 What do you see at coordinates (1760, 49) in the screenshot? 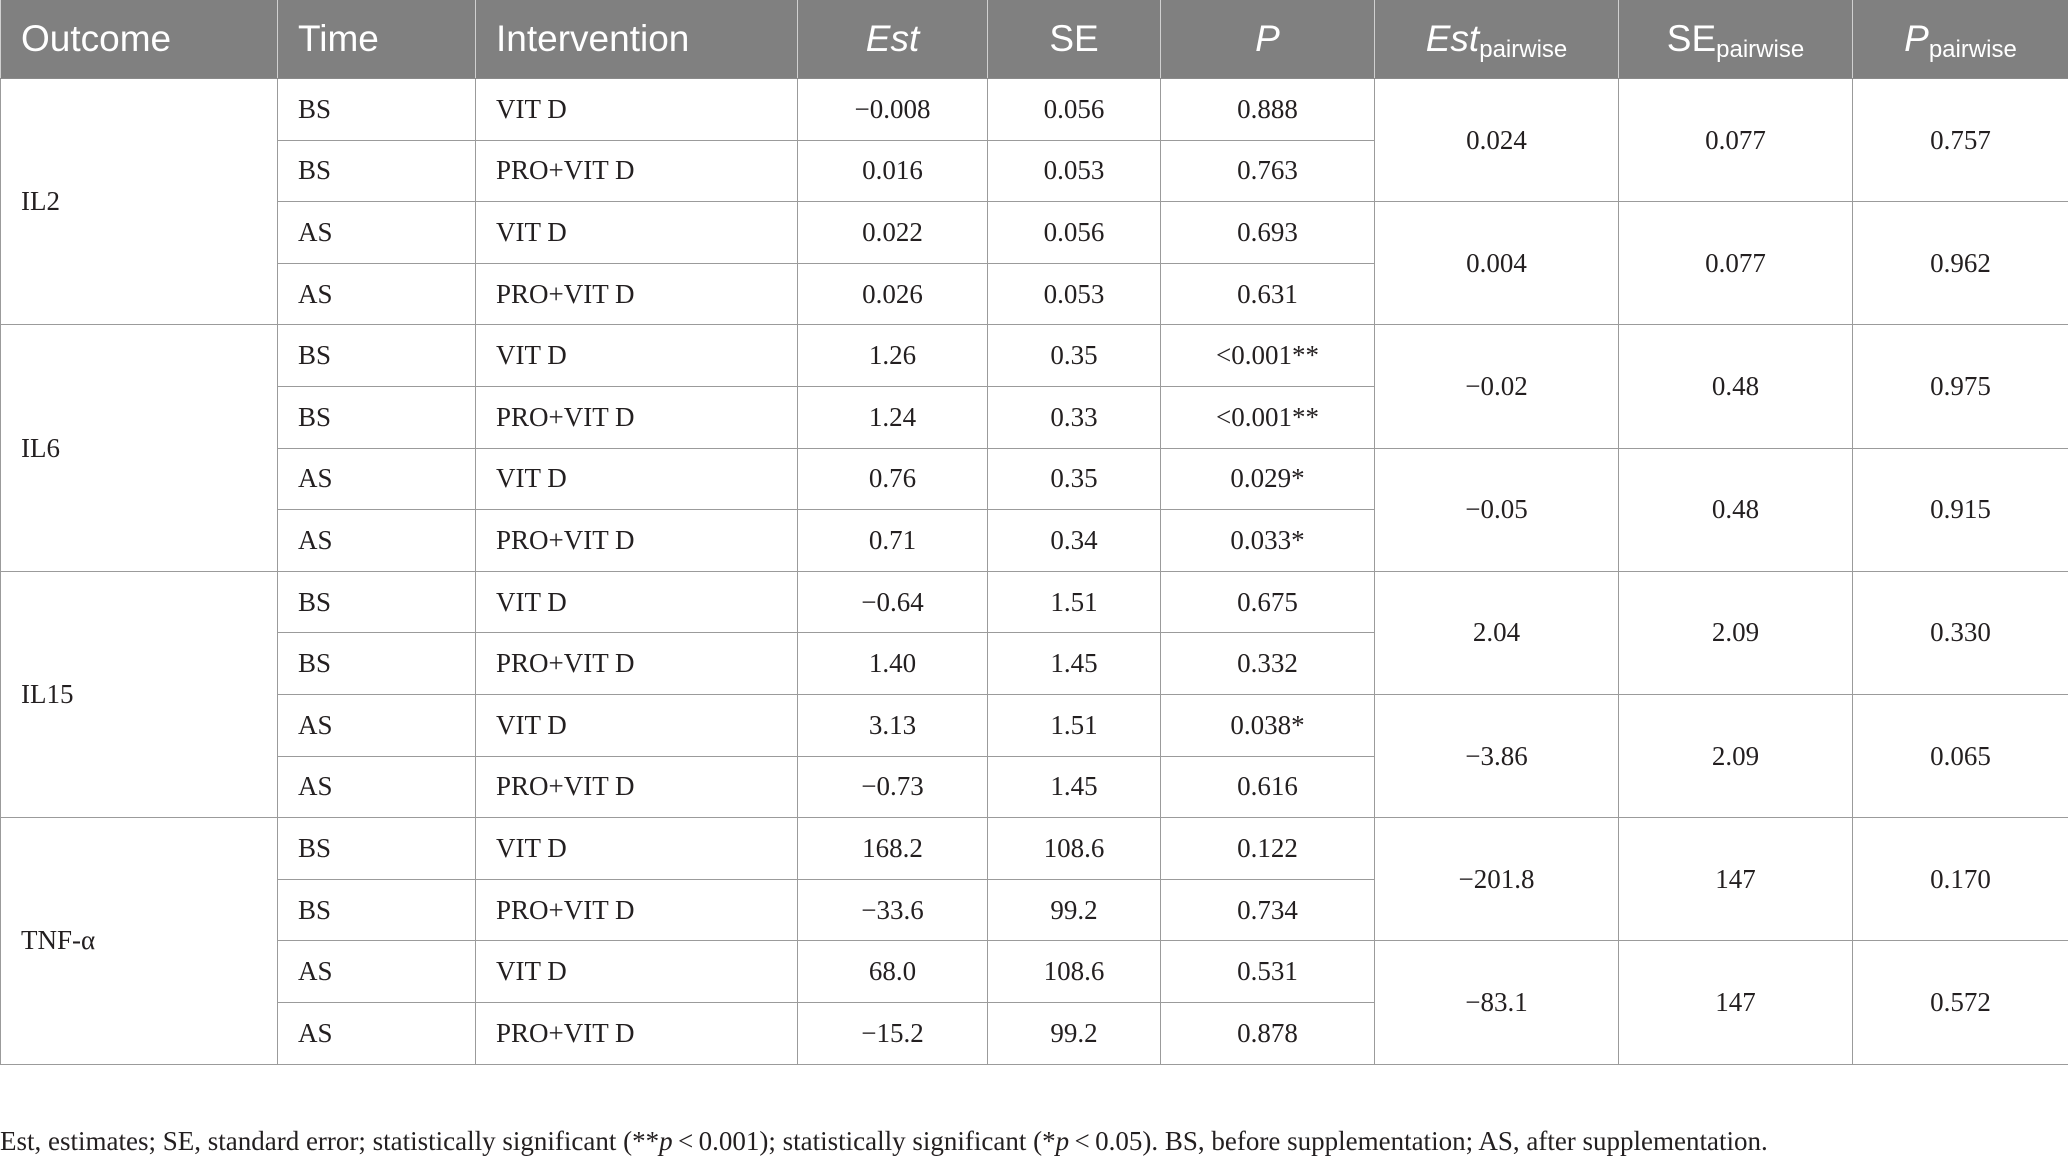
I see `header-se-pairwise-sub: pairwise` at bounding box center [1760, 49].